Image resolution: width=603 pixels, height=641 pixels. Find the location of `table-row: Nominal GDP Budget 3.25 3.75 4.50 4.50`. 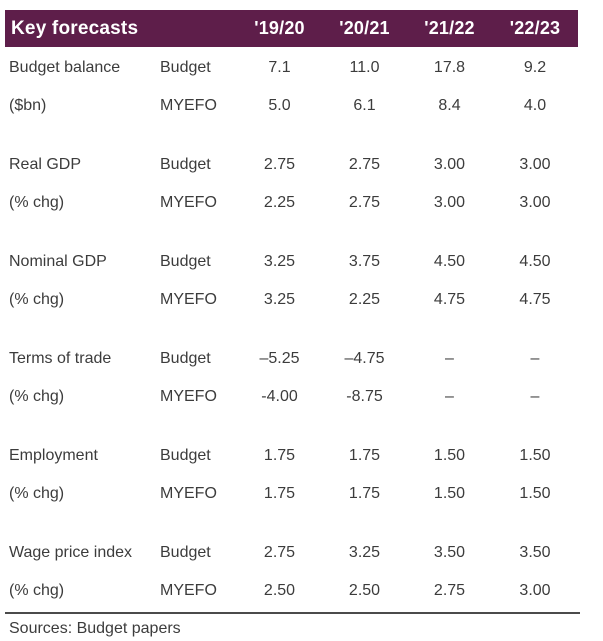

table-row: Nominal GDP Budget 3.25 3.75 4.50 4.50 is located at coordinates (291, 262).